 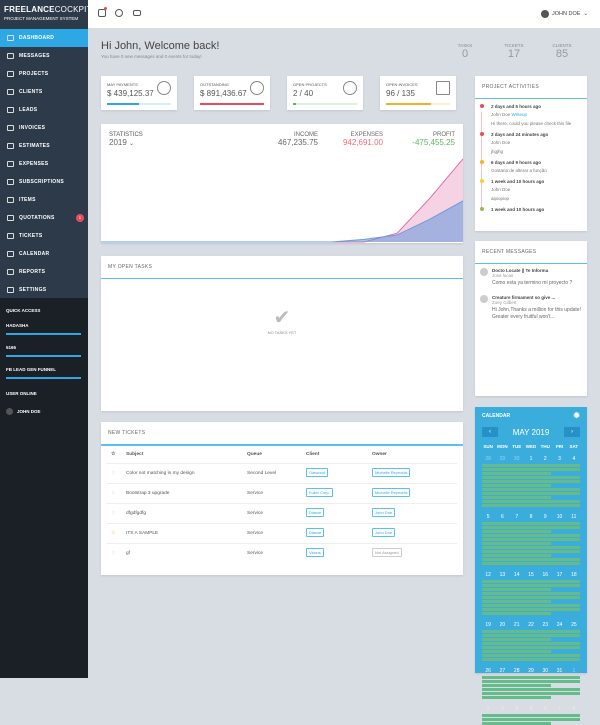 What do you see at coordinates (44, 74) in the screenshot?
I see `sidebar-item-projects: PROJECTS` at bounding box center [44, 74].